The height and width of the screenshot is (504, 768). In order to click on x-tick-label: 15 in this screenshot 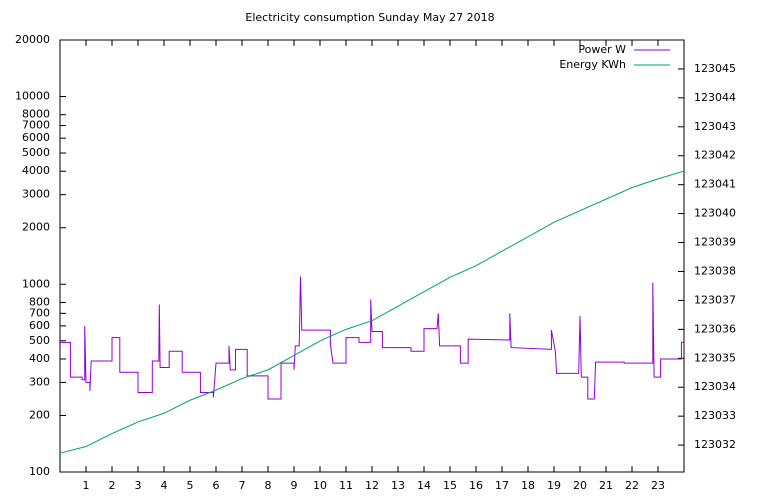, I will do `click(450, 485)`.